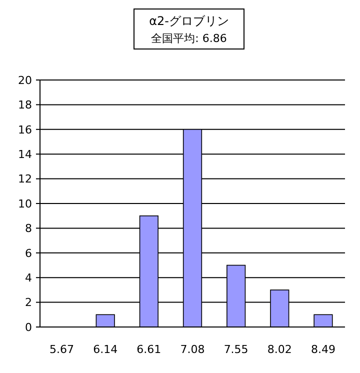  Describe the element at coordinates (28, 277) in the screenshot. I see `y-tick-label: 4` at that location.